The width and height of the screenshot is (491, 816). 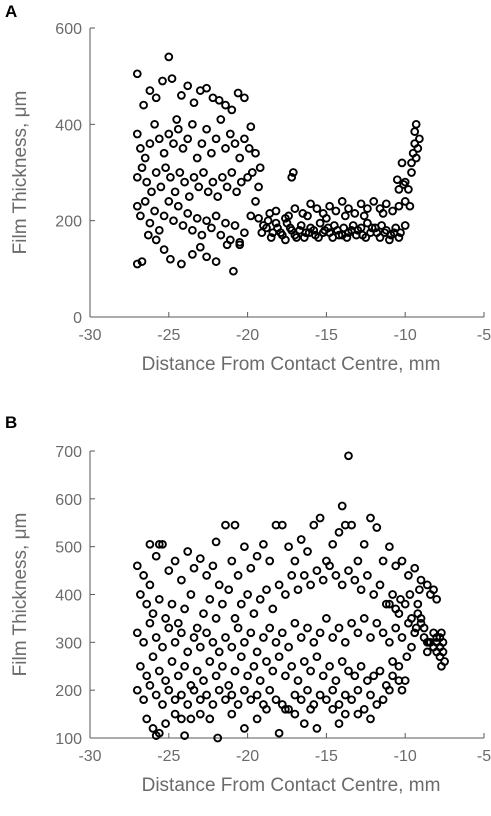 What do you see at coordinates (247, 335) in the screenshot?
I see `x-tick-label: -20` at bounding box center [247, 335].